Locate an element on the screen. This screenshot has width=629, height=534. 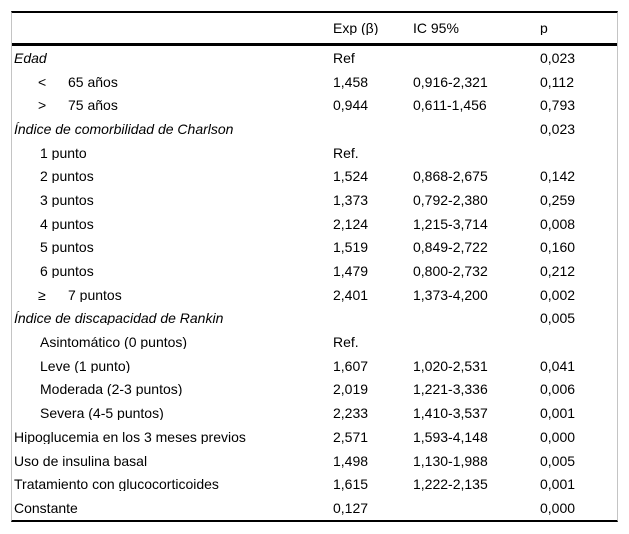
cell-ic95: 0,868-2,675 is located at coordinates (450, 176).